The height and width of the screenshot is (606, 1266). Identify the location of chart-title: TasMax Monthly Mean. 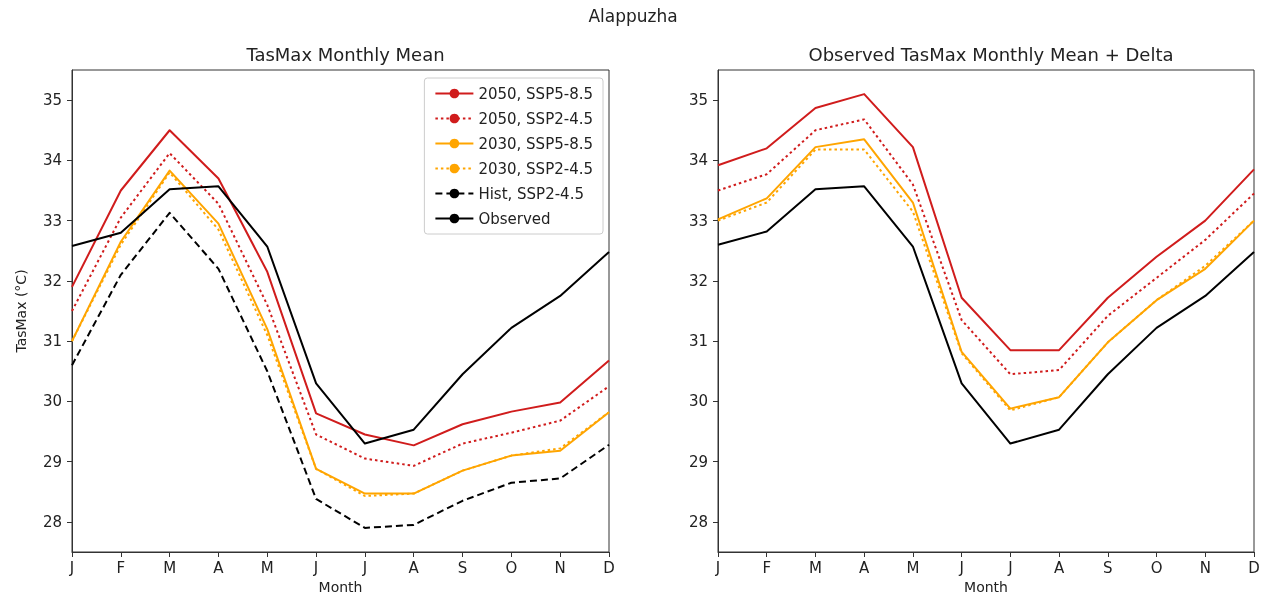
(345, 54).